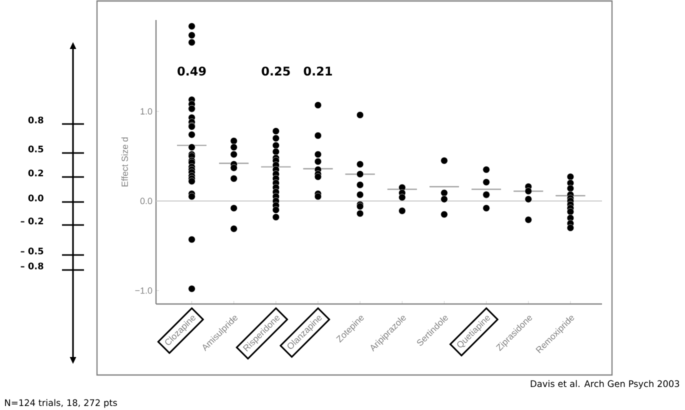  Describe the element at coordinates (276, 71) in the screenshot. I see `annotation: 0.25` at that location.